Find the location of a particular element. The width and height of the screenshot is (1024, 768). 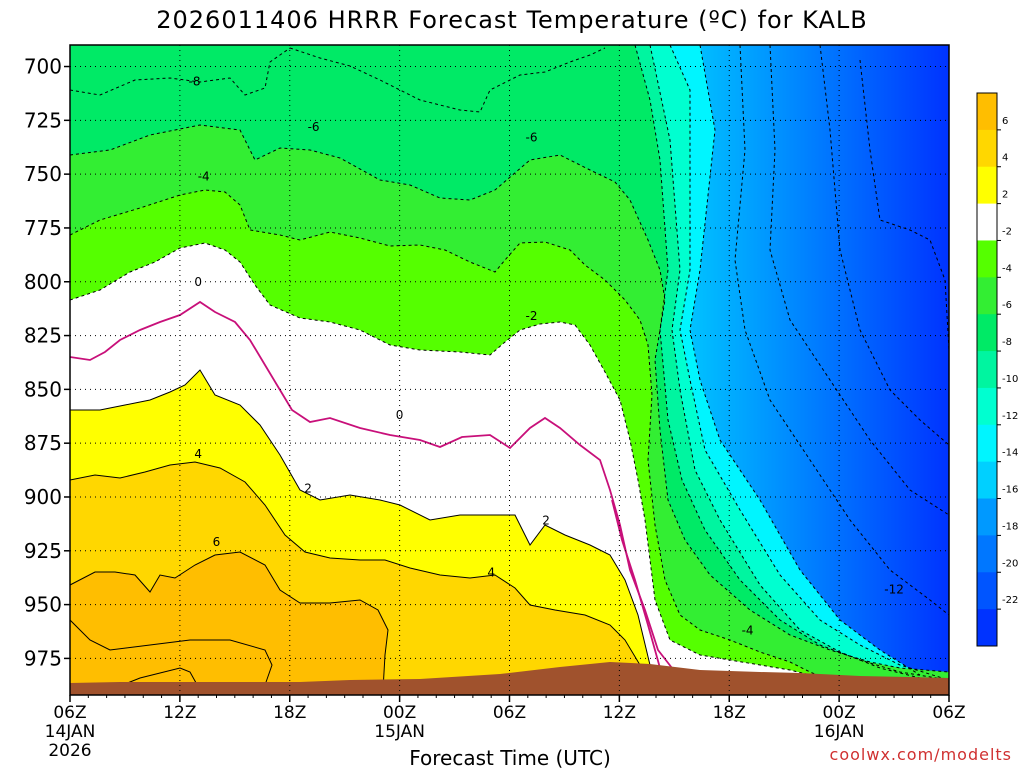

y-tick-label: 950 is located at coordinates (43, 605).